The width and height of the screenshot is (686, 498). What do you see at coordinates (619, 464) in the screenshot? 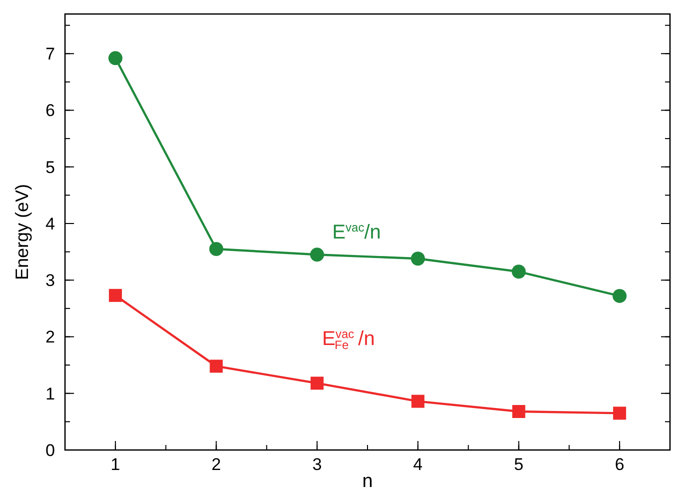
I see `x-tick-label: 6` at bounding box center [619, 464].